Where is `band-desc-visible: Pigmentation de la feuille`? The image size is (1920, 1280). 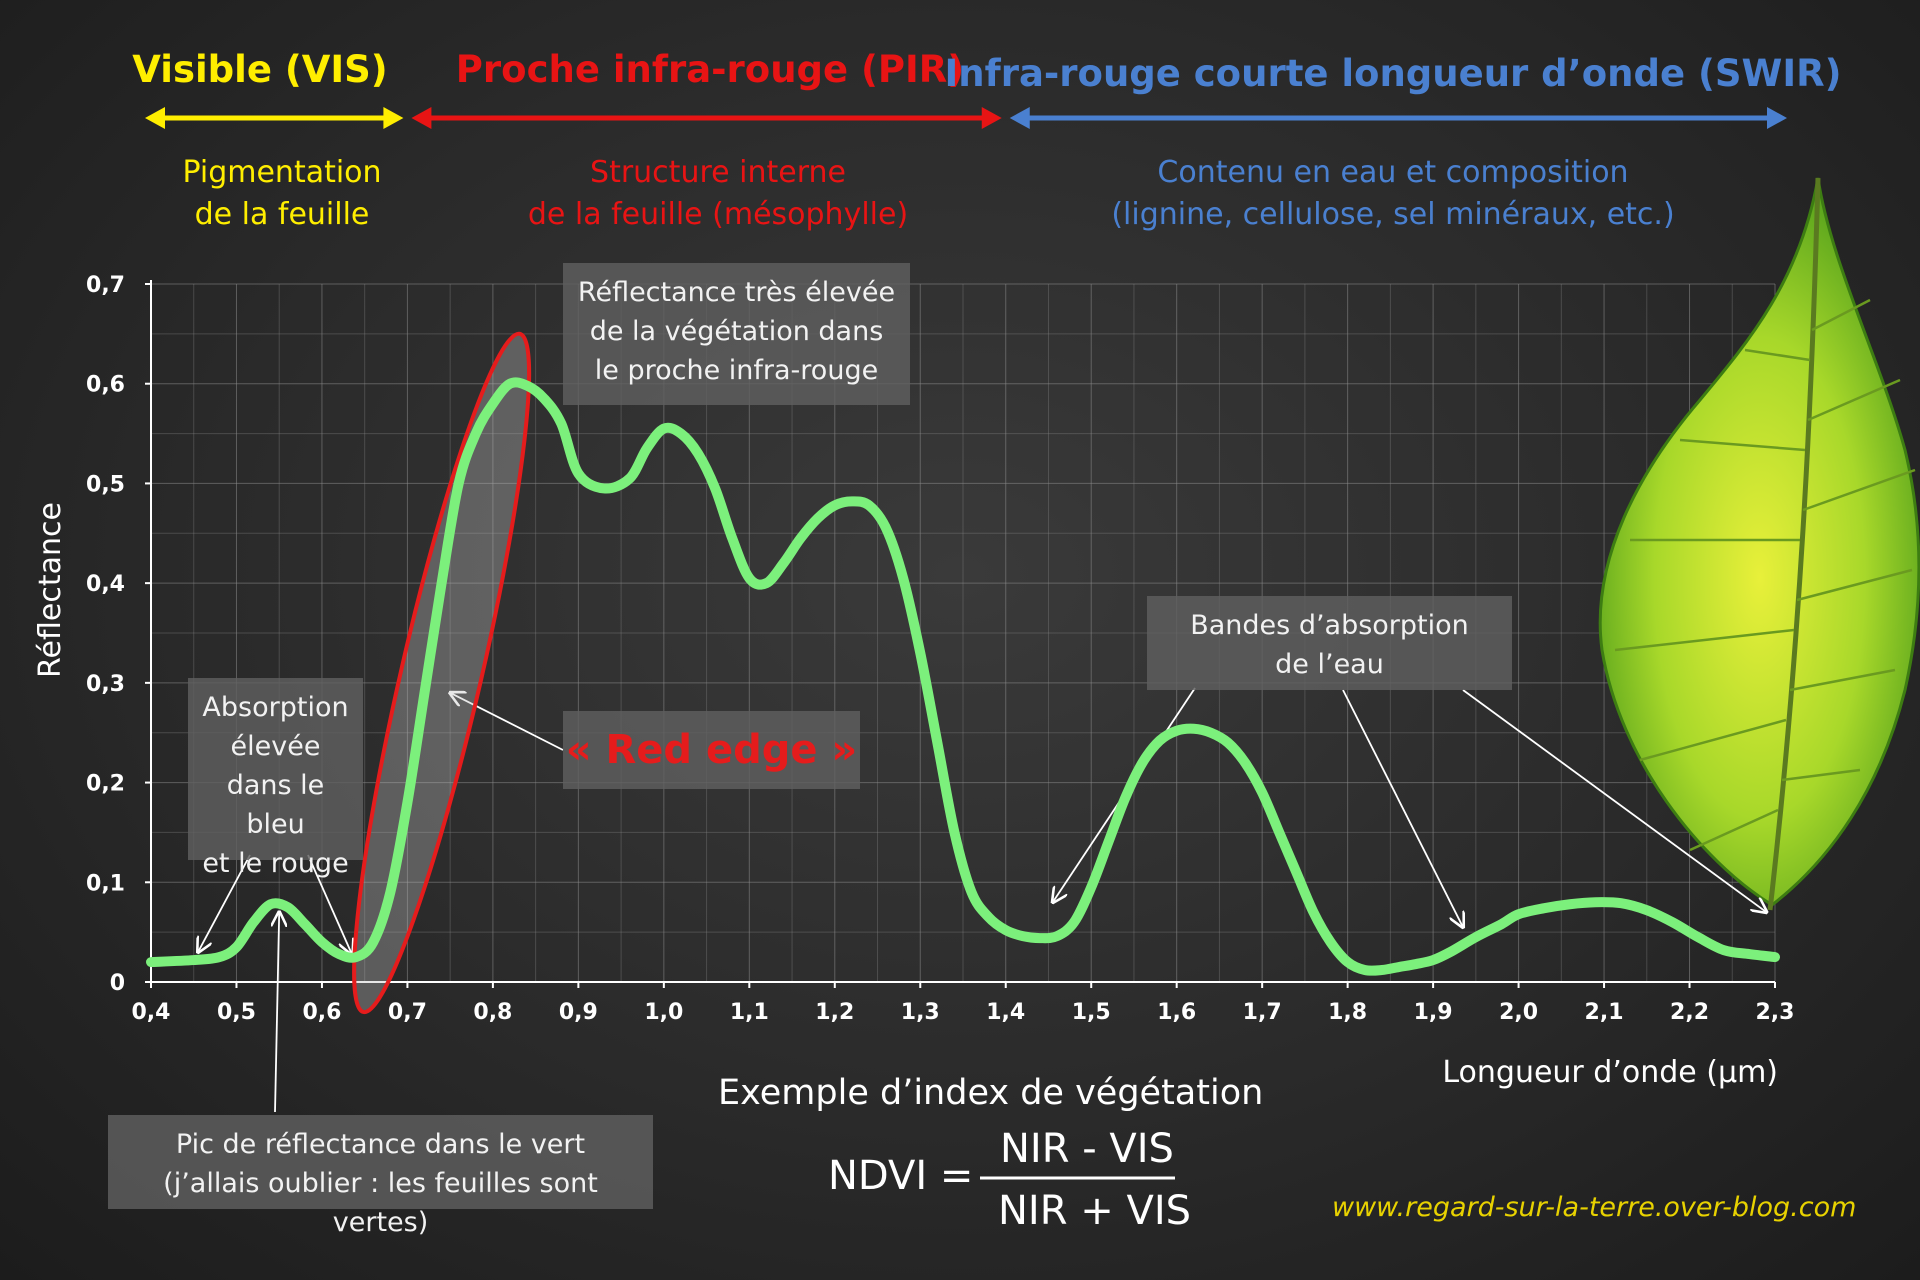
band-desc-visible: Pigmentation de la feuille is located at coordinates (281, 194).